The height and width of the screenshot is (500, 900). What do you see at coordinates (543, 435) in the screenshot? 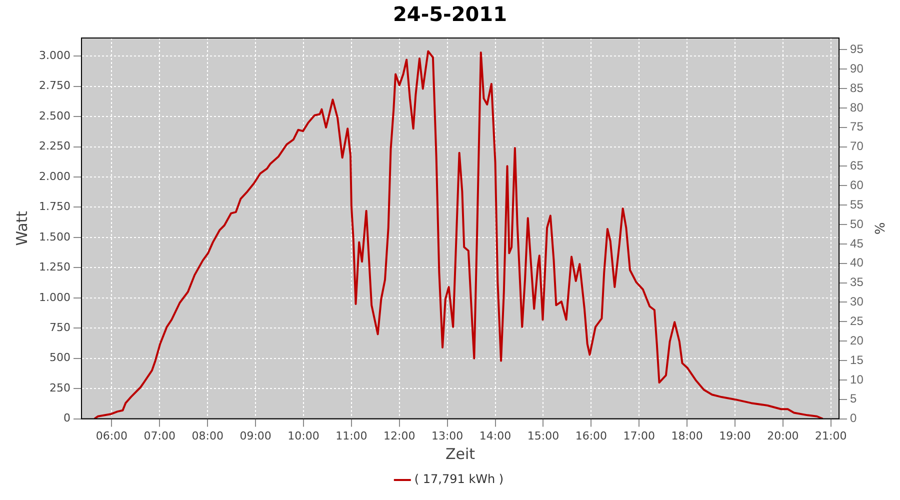
I see `x-tick-label: 15:00` at bounding box center [543, 435].